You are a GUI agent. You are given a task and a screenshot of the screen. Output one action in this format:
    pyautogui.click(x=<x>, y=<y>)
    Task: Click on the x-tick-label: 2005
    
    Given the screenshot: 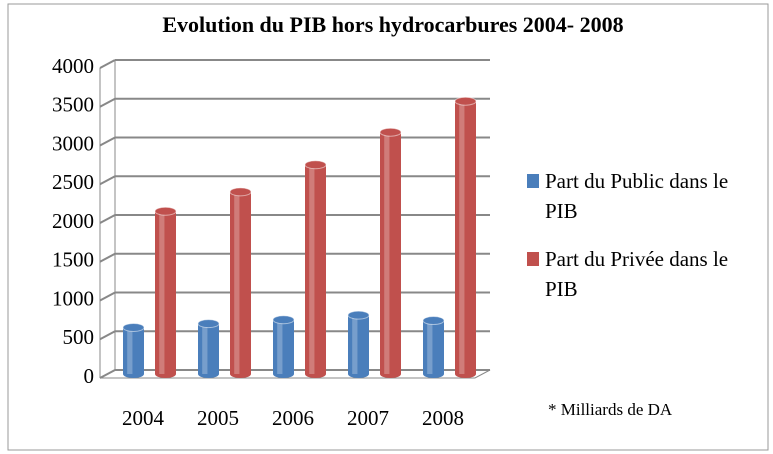 What is the action you would take?
    pyautogui.click(x=218, y=418)
    